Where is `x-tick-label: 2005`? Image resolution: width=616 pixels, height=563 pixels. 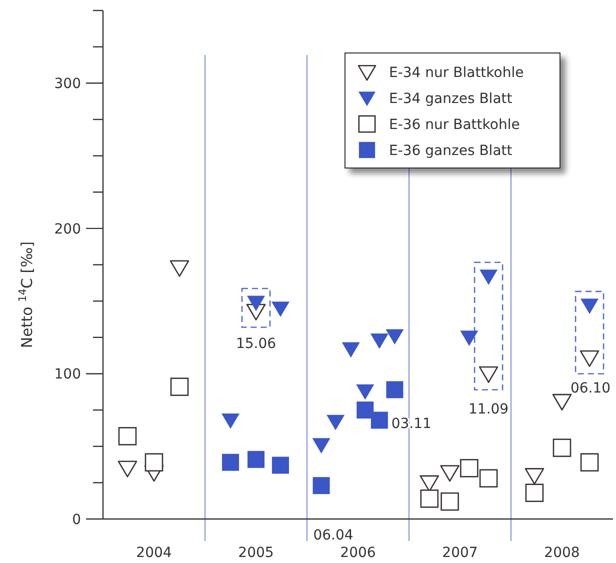 x-tick-label: 2005 is located at coordinates (256, 552).